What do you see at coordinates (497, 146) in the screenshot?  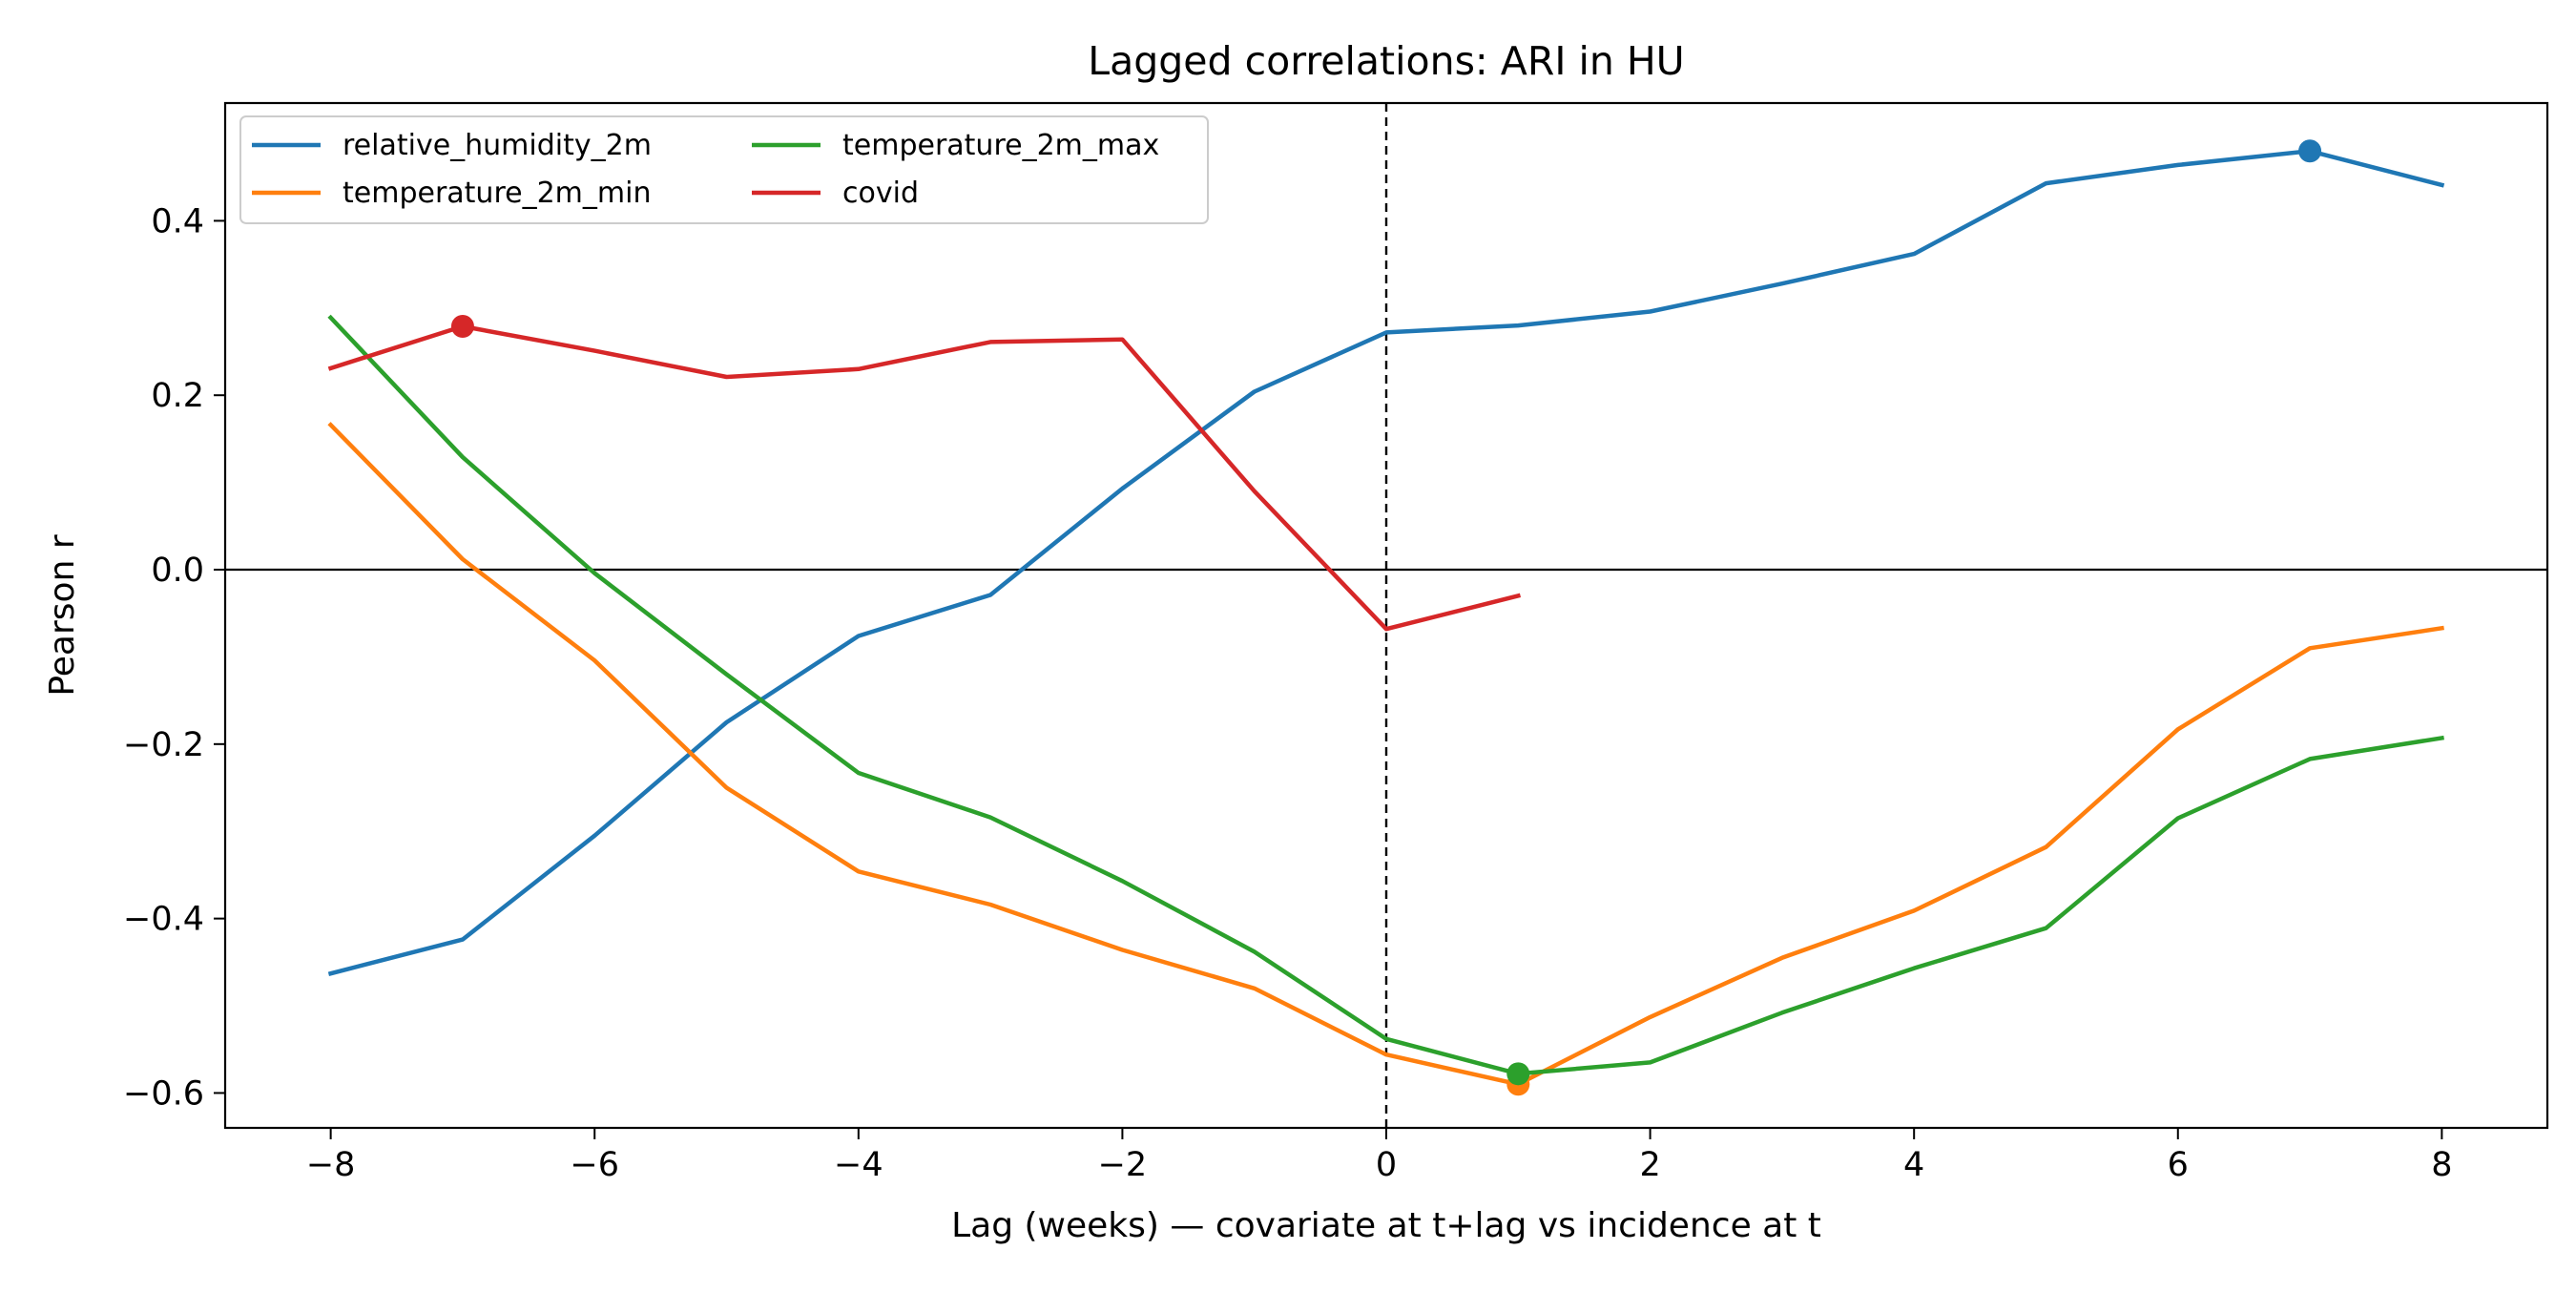 I see `legend-label-relative_humidity_2m: relative_humidity_2m` at bounding box center [497, 146].